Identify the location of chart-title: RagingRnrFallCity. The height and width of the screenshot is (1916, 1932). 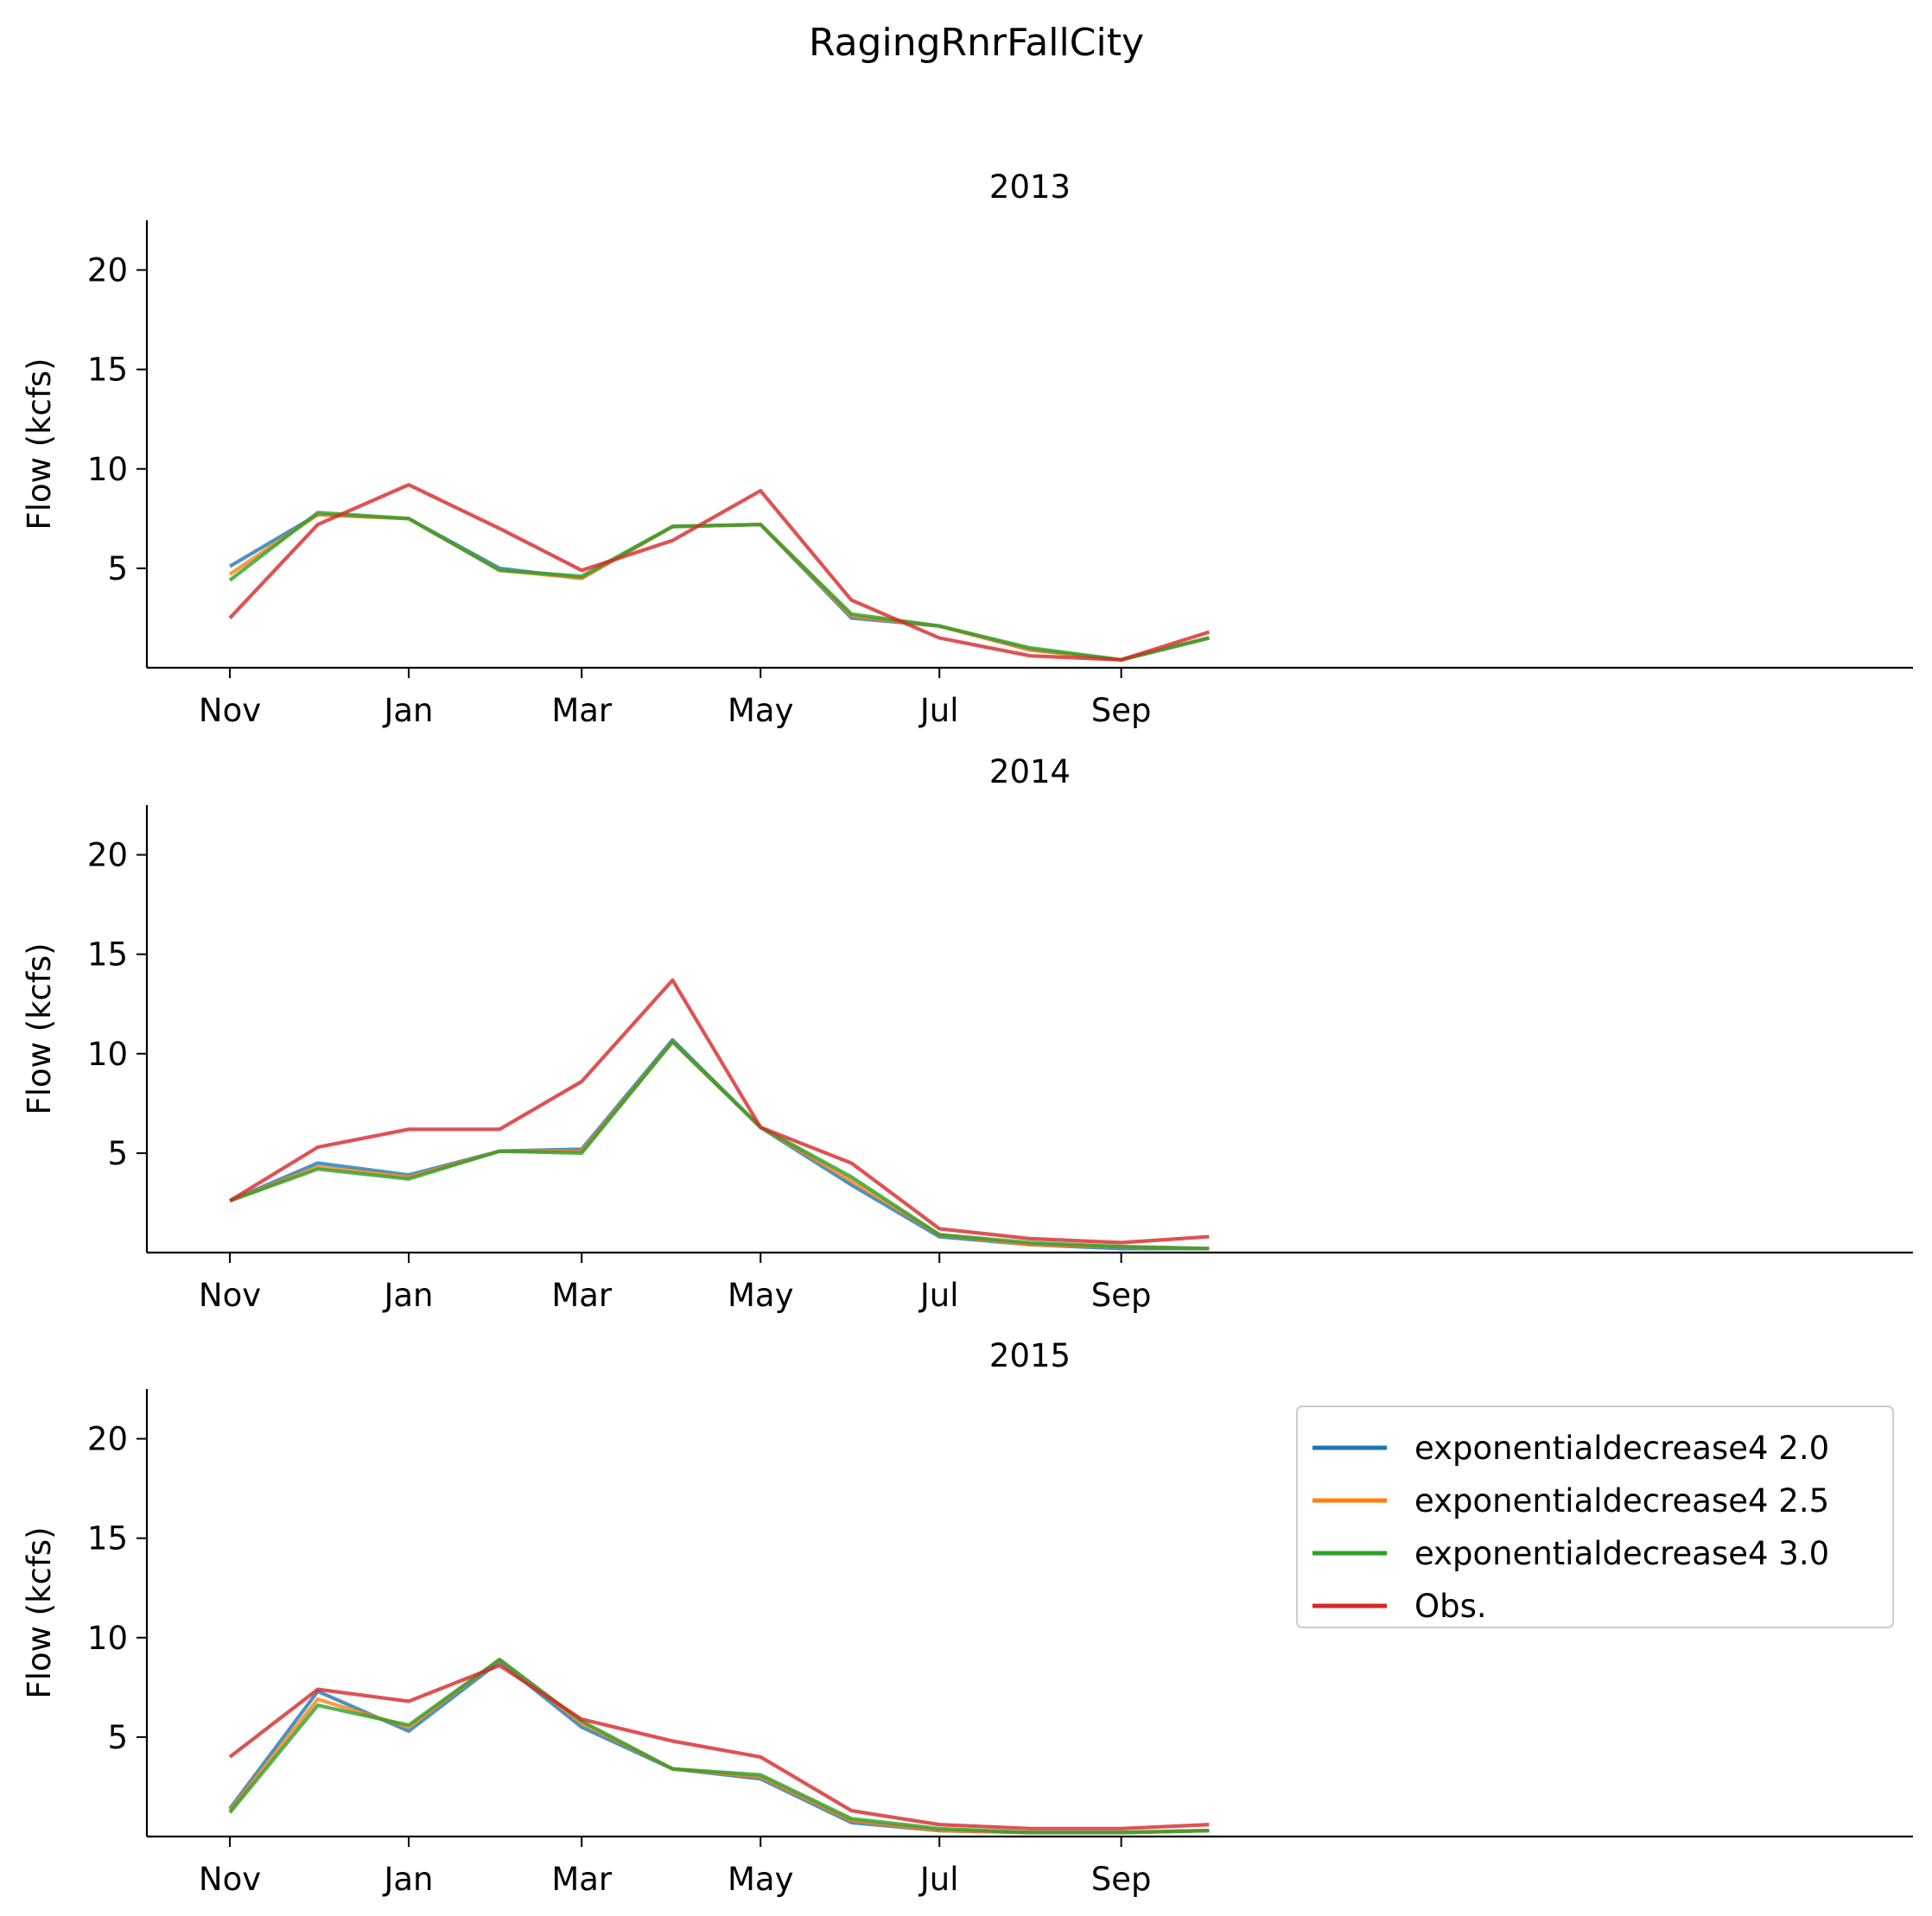
(976, 43).